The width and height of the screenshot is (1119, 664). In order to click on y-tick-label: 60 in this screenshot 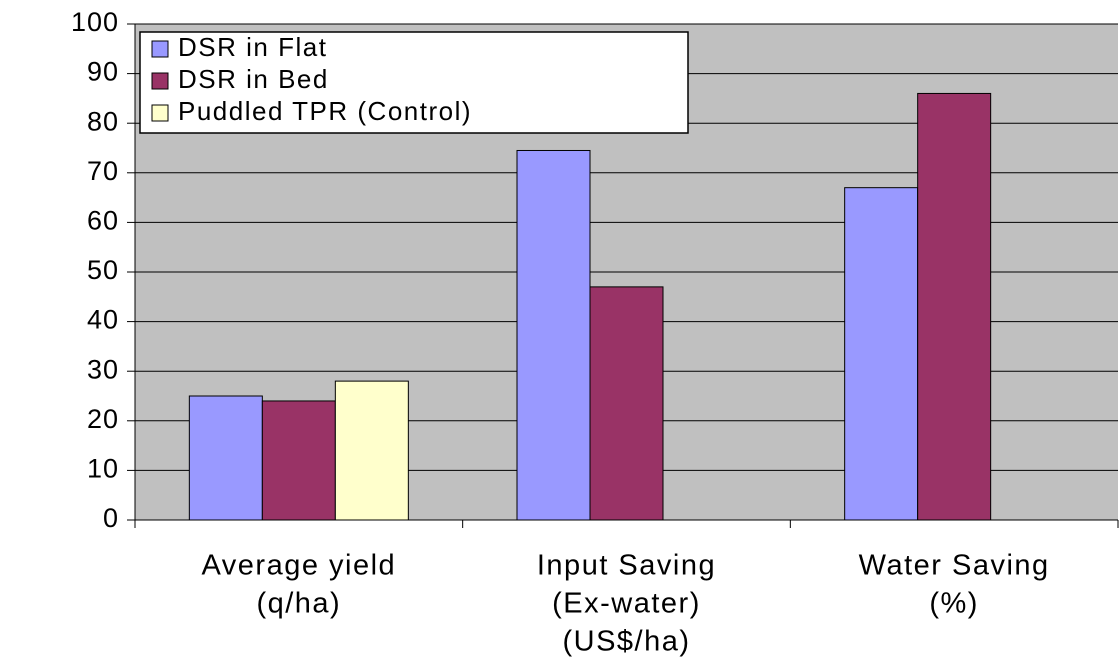, I will do `click(103, 221)`.